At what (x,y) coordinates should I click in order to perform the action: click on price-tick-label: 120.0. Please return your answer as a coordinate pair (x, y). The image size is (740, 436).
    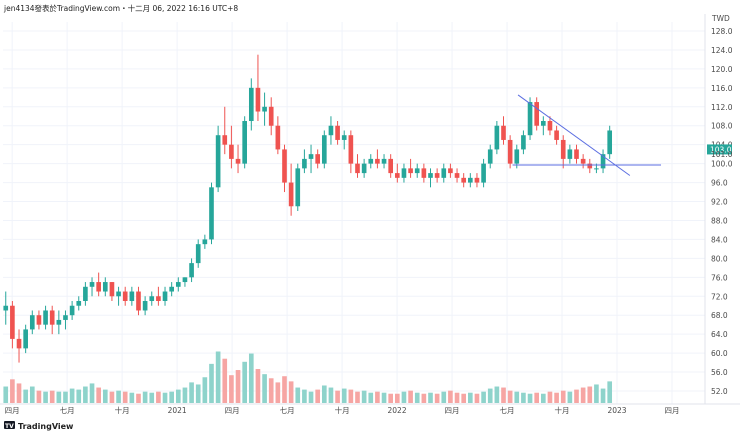
    Looking at the image, I should click on (722, 69).